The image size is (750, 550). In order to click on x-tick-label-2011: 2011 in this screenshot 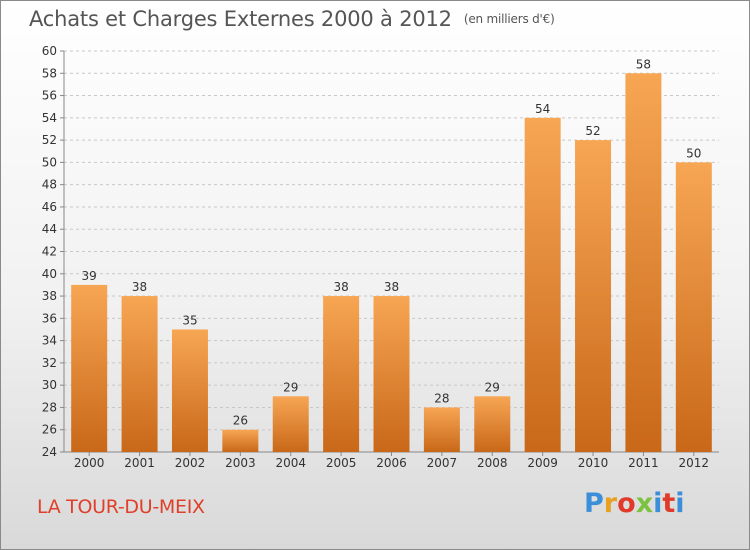, I will do `click(643, 463)`.